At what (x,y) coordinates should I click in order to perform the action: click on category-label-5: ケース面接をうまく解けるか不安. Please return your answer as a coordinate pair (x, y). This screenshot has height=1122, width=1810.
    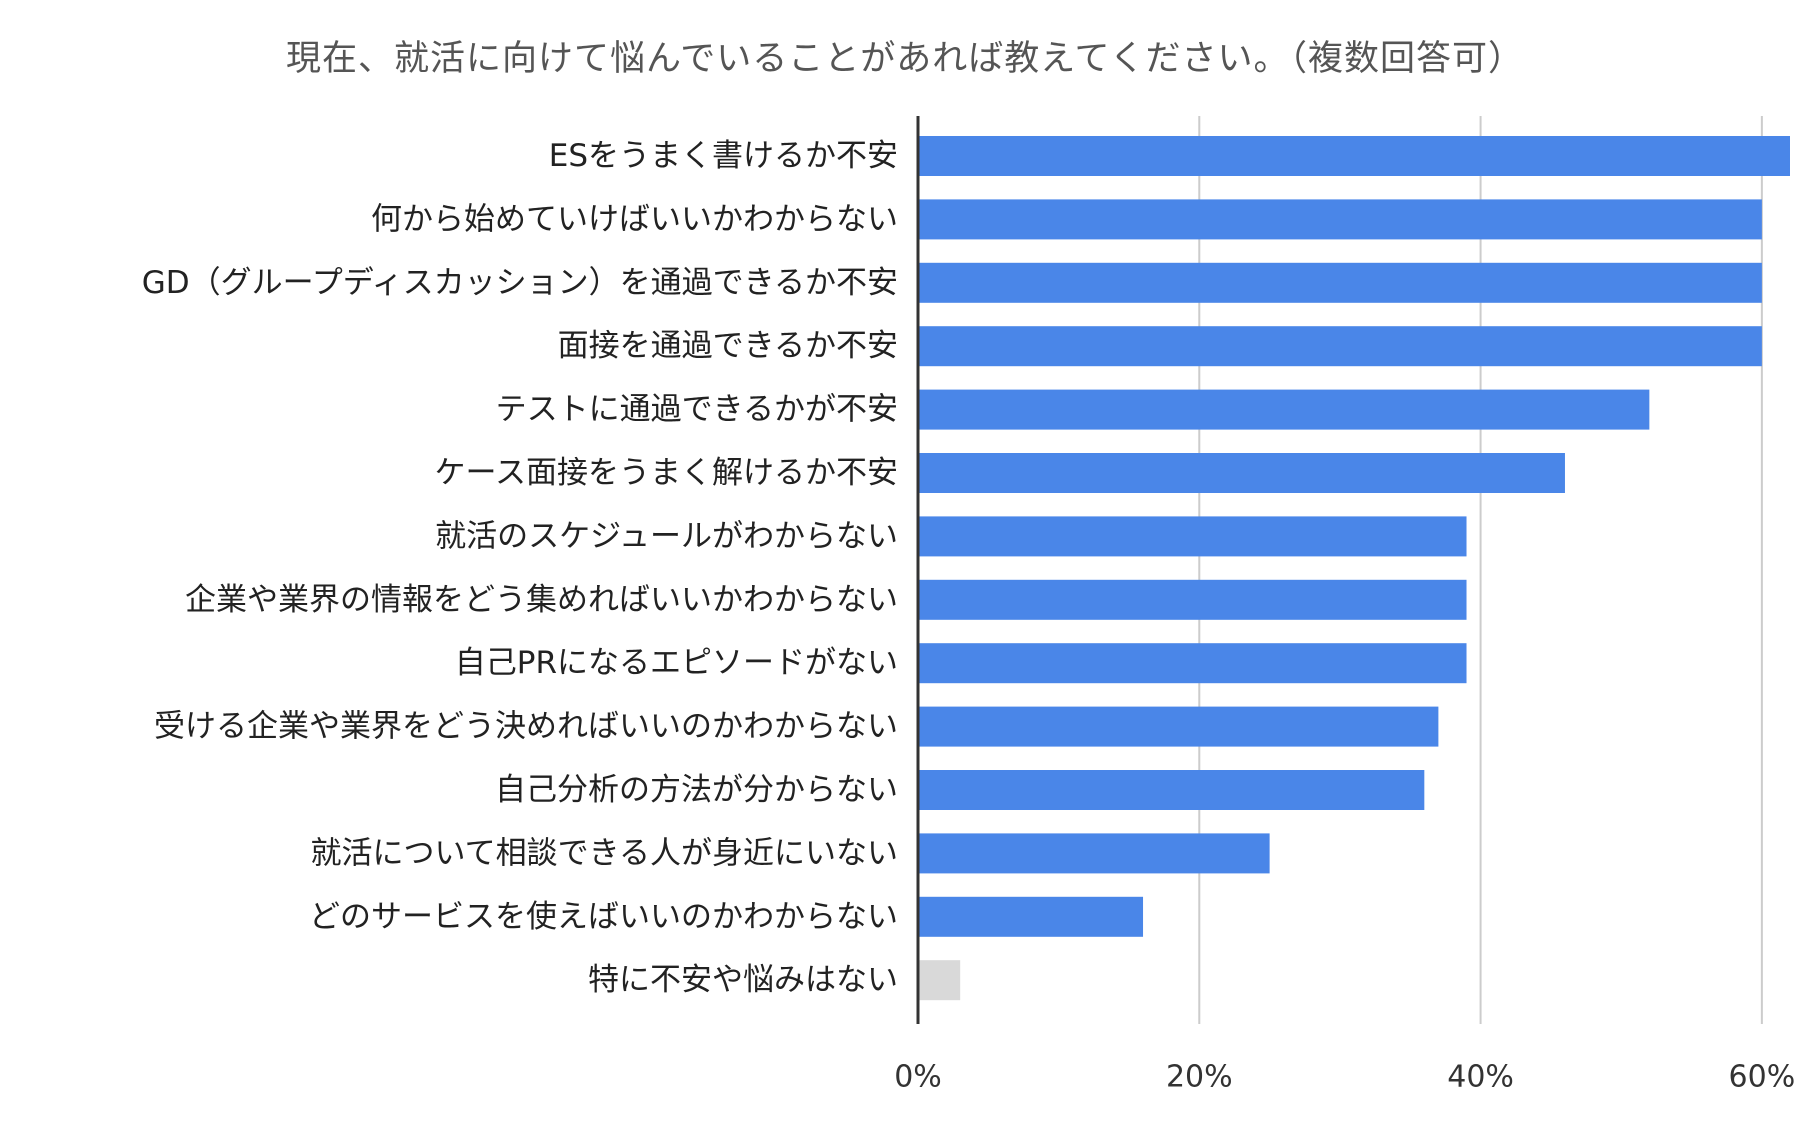
    Looking at the image, I should click on (666, 473).